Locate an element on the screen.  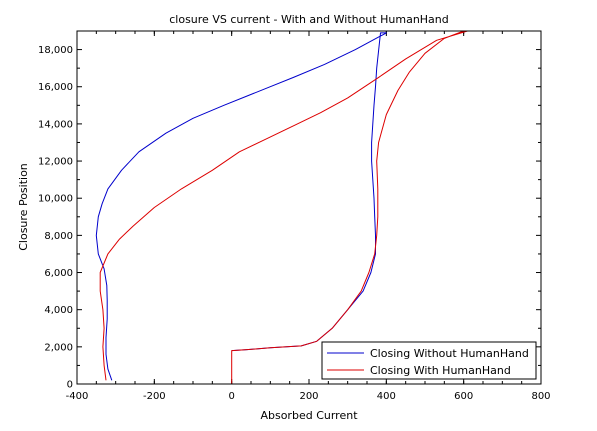
x-tick-label: -200 is located at coordinates (154, 396).